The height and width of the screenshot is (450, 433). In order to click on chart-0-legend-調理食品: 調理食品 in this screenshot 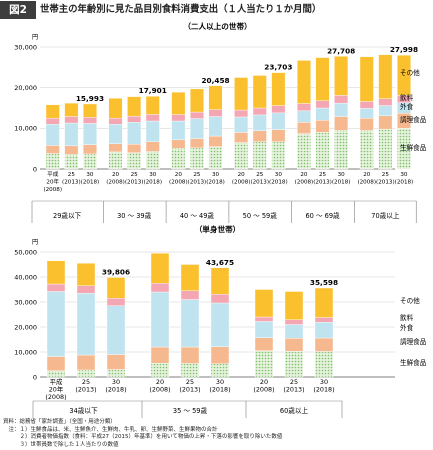, I will do `click(413, 119)`.